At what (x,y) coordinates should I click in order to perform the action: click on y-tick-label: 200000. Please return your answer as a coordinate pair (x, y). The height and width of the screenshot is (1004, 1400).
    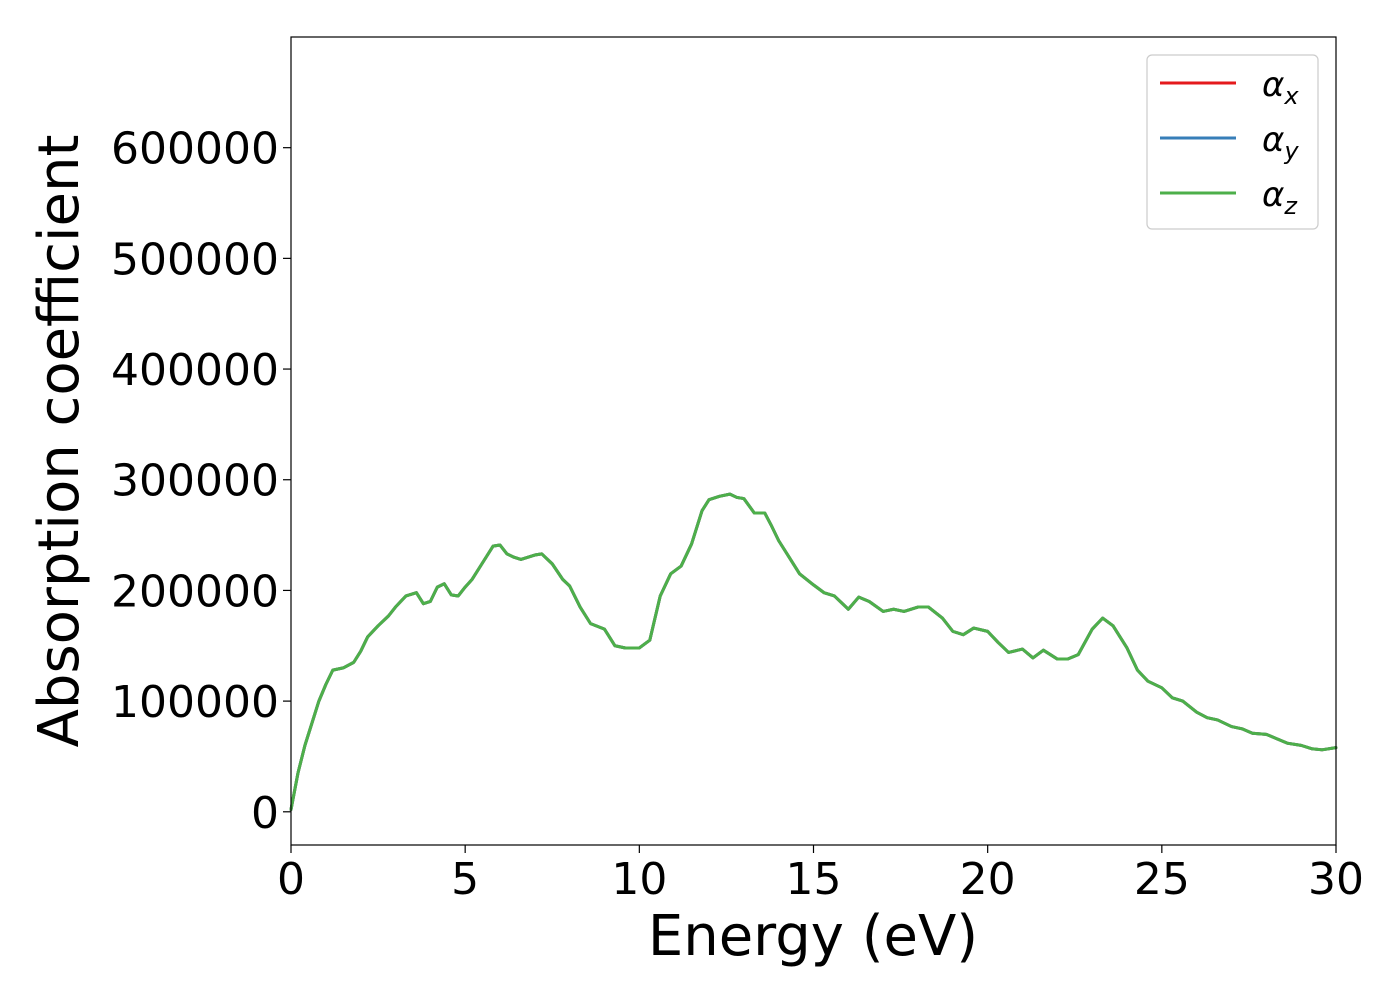
    Looking at the image, I should click on (195, 591).